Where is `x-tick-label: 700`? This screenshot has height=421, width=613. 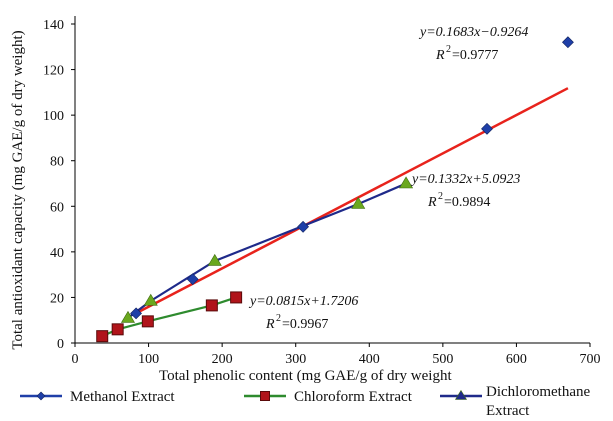 x-tick-label: 700 is located at coordinates (590, 359).